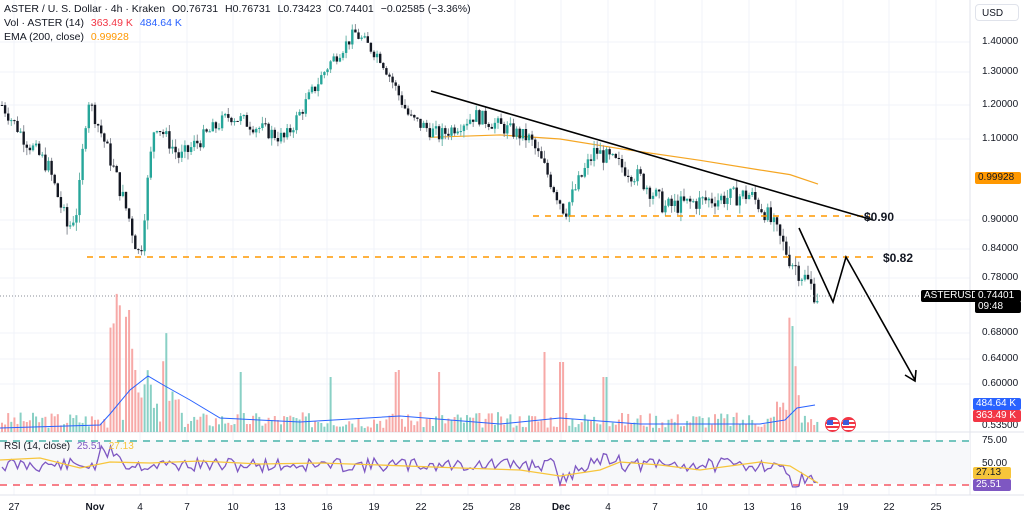 Image resolution: width=1024 pixels, height=518 pixels. I want to click on time-tick: 27, so click(14, 507).